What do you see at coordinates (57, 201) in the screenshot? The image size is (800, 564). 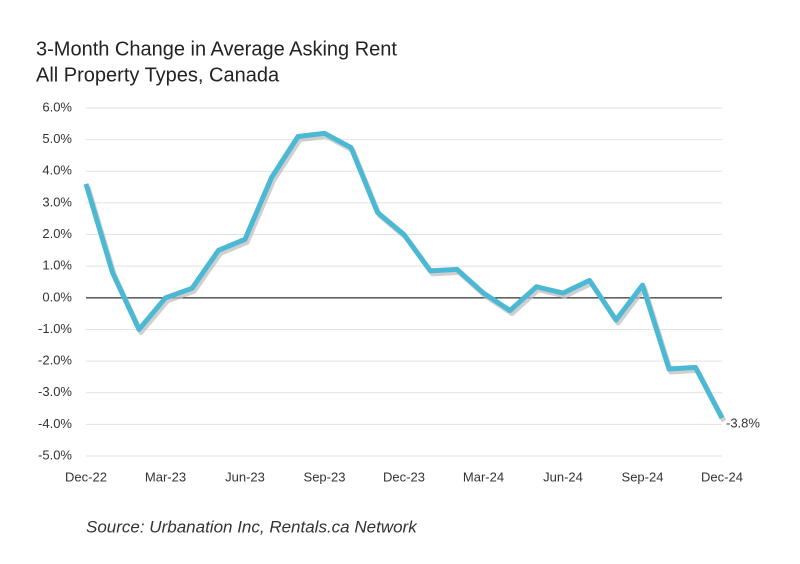 I see `y-tick-label: 3.0%` at bounding box center [57, 201].